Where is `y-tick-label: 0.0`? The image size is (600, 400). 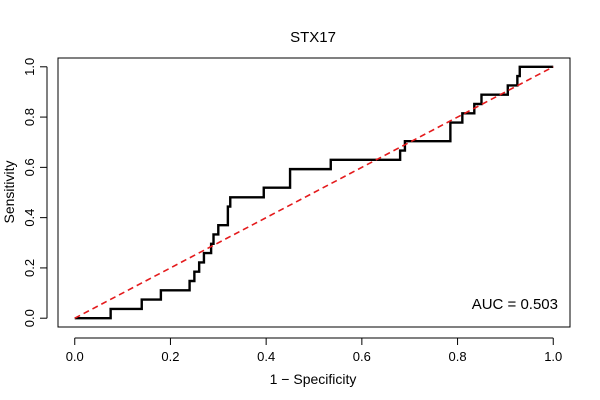 y-tick-label: 0.0 is located at coordinates (29, 318).